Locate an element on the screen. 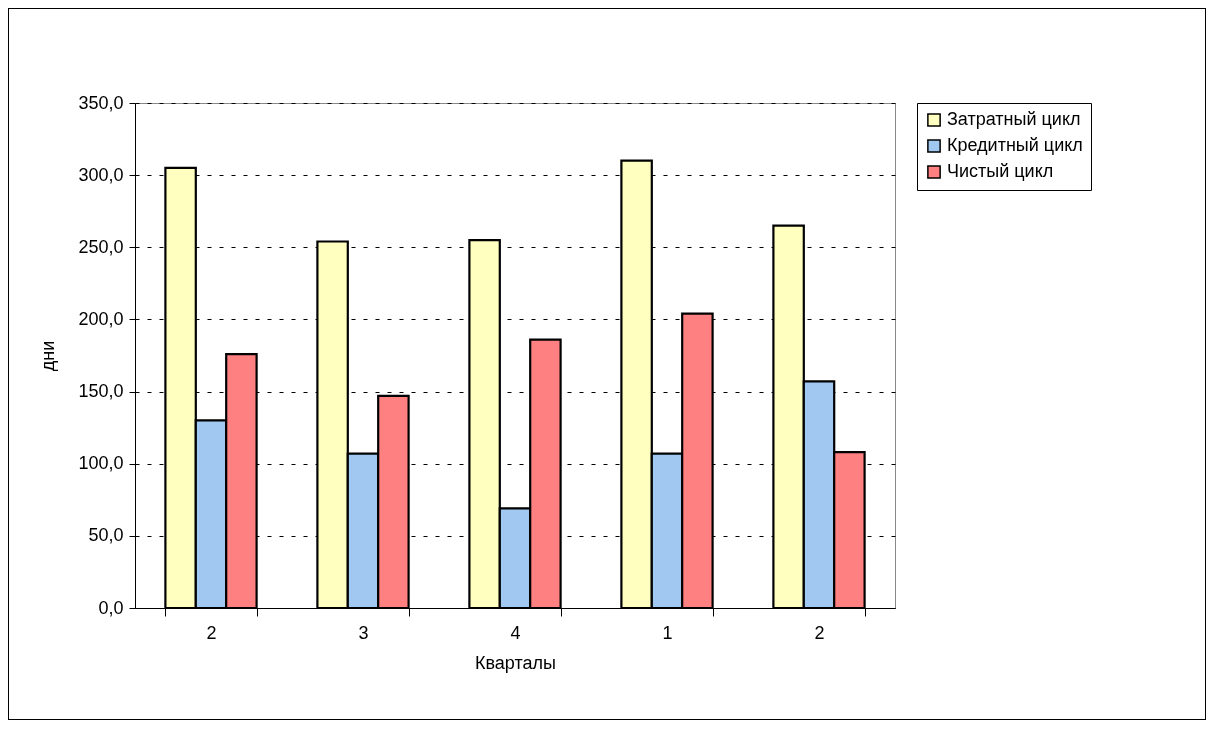 The image size is (1218, 733). x-tick-label: 4 is located at coordinates (515, 632).